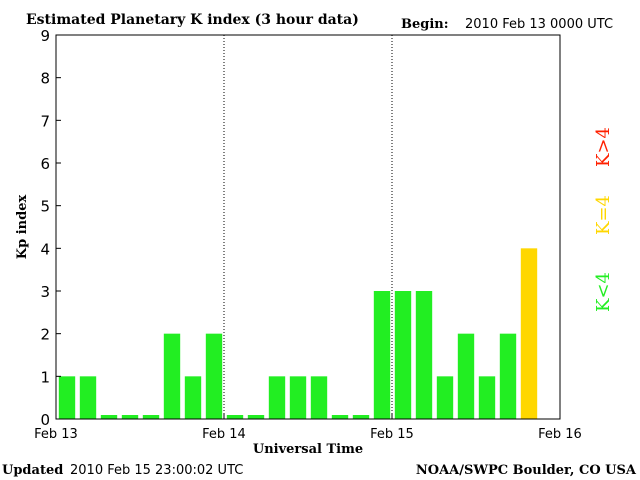 The image size is (640, 480). What do you see at coordinates (56, 434) in the screenshot?
I see `x-tick-label: Feb 13` at bounding box center [56, 434].